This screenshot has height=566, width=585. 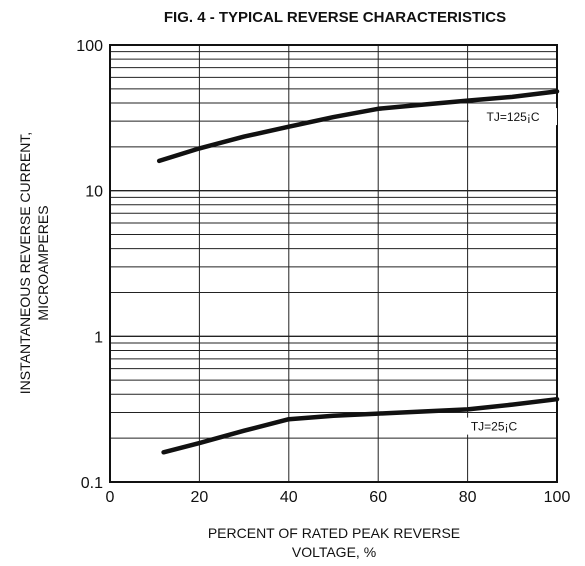 What do you see at coordinates (335, 17) in the screenshot?
I see `chart-title: FIG. 4 - TYPICAL REVERSE CHARACTERISTICS` at bounding box center [335, 17].